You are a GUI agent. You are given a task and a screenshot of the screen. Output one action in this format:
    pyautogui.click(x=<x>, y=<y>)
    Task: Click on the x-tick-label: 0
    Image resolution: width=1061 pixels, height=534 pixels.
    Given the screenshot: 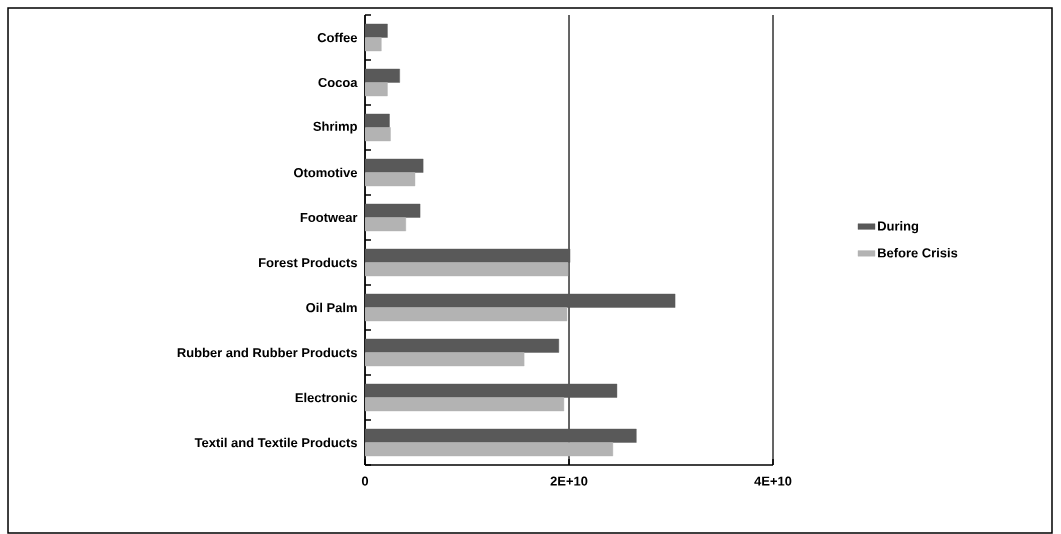 What is the action you would take?
    pyautogui.click(x=365, y=481)
    